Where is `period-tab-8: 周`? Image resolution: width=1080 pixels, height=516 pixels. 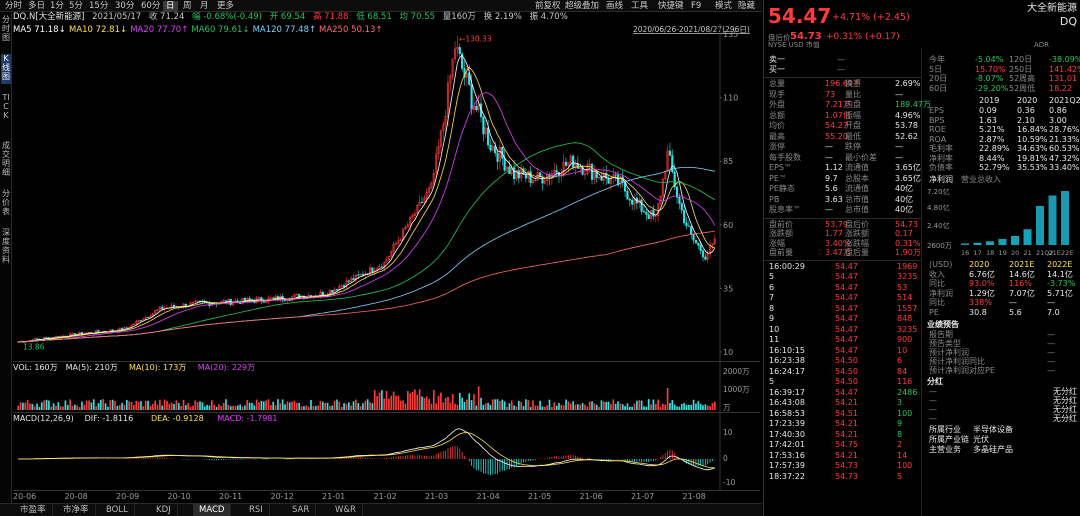
period-tab-8: 周 is located at coordinates (187, 6).